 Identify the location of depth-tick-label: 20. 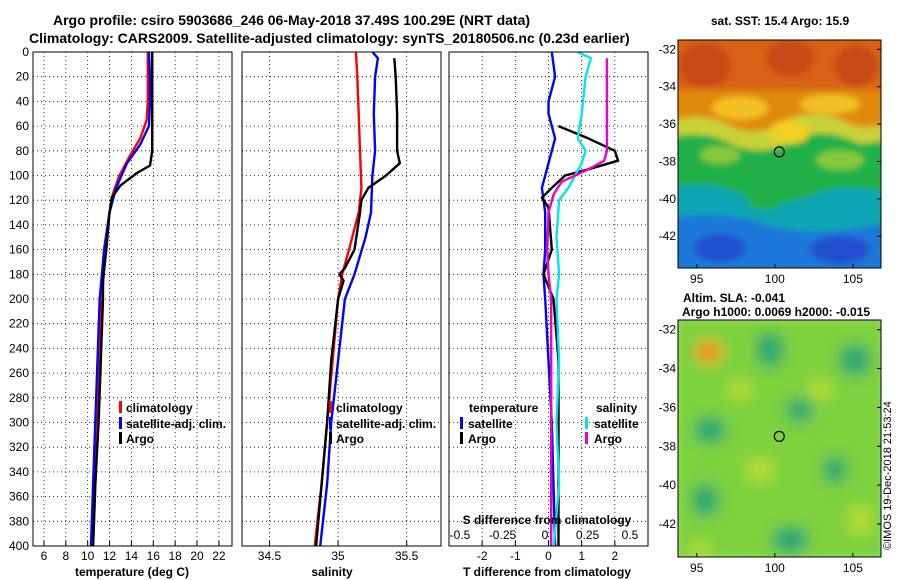
(23, 77).